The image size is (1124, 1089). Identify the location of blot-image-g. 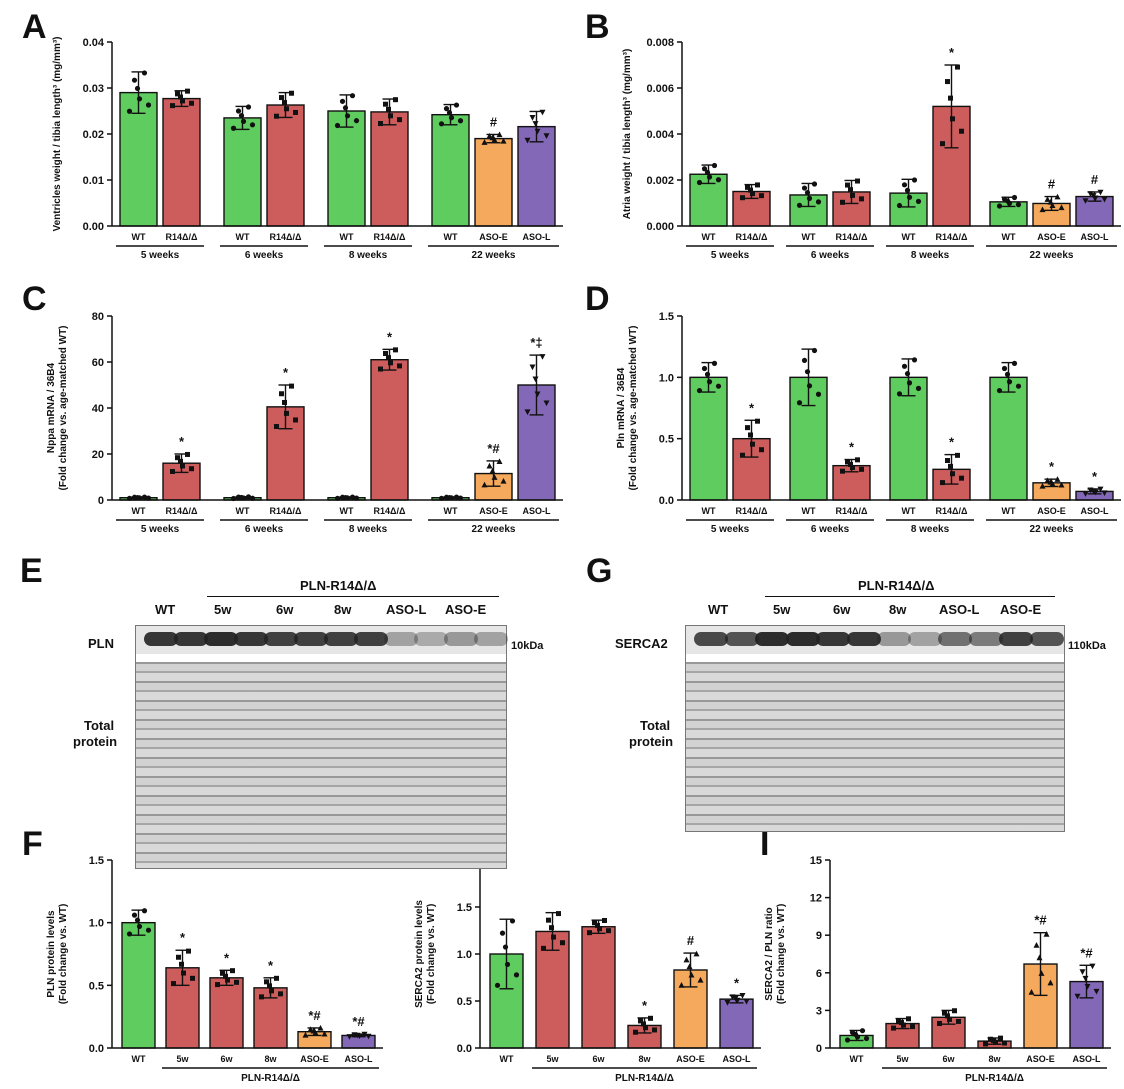
(875, 728).